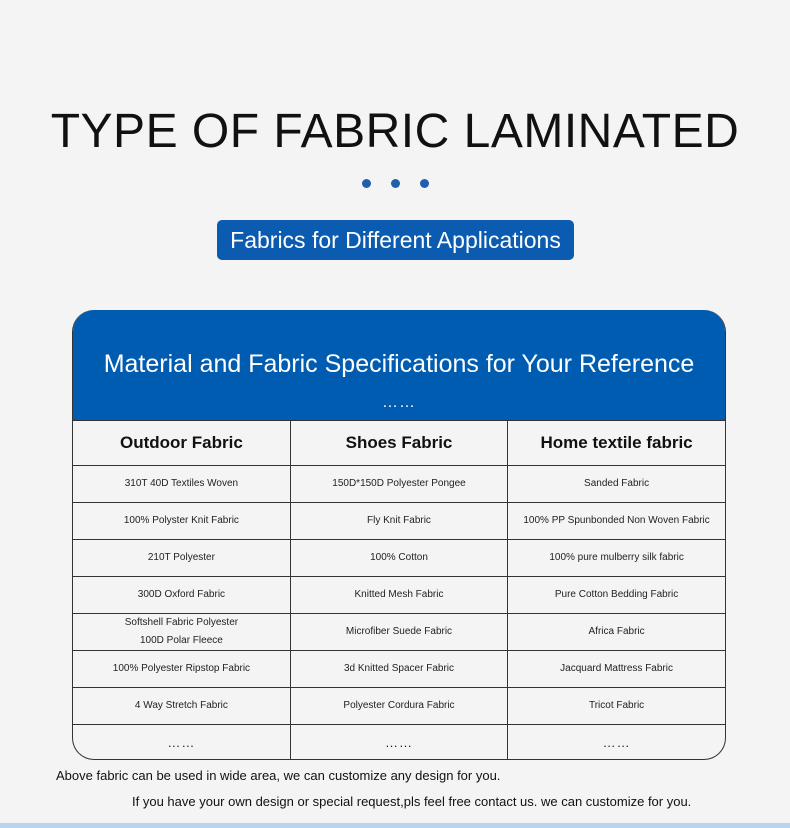 The image size is (790, 828). What do you see at coordinates (182, 558) in the screenshot?
I see `table-cell: 210T Polyester` at bounding box center [182, 558].